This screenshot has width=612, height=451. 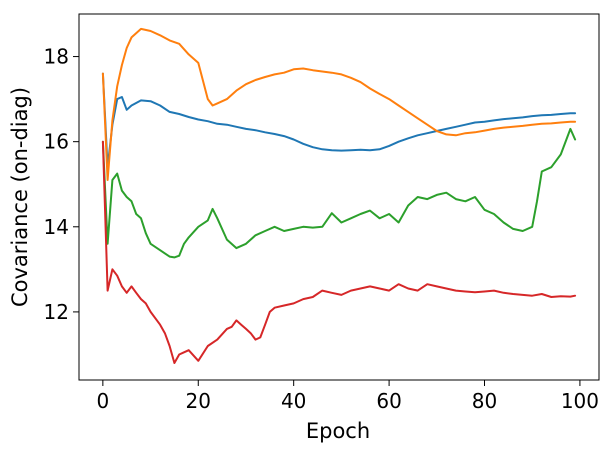 I want to click on x-axis-label: Epoch, so click(x=338, y=431).